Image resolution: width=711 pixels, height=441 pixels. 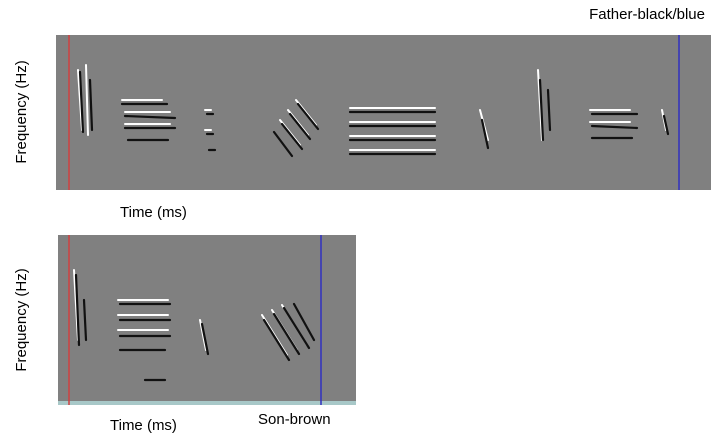 What do you see at coordinates (294, 419) in the screenshot?
I see `panel-label: Son-brown` at bounding box center [294, 419].